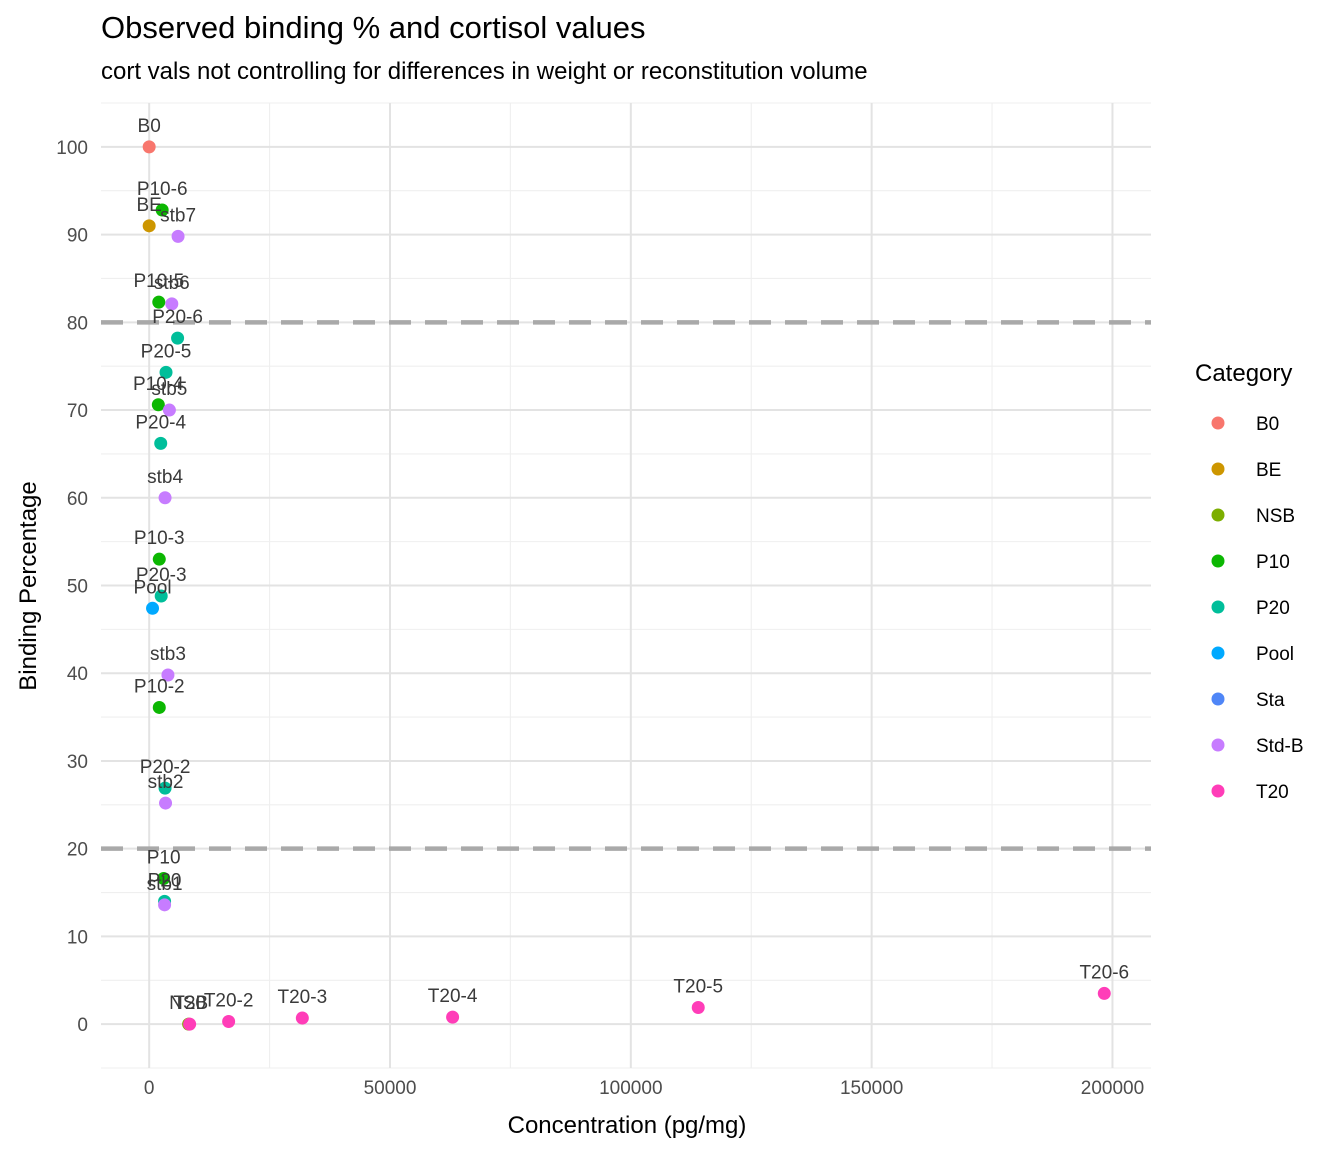 The image size is (1344, 1152). I want to click on chart-title: Observed binding % and cortisol values, so click(373, 27).